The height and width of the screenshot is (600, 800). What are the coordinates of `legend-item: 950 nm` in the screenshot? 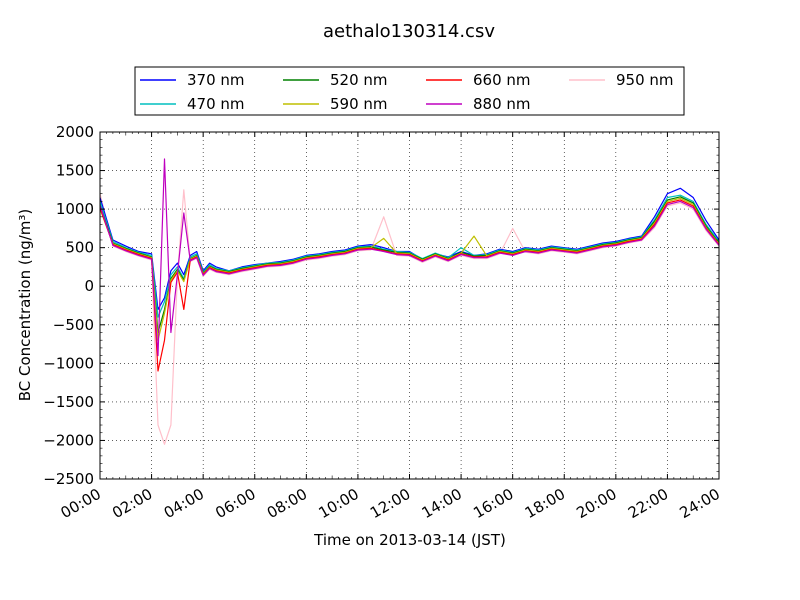 It's located at (621, 80).